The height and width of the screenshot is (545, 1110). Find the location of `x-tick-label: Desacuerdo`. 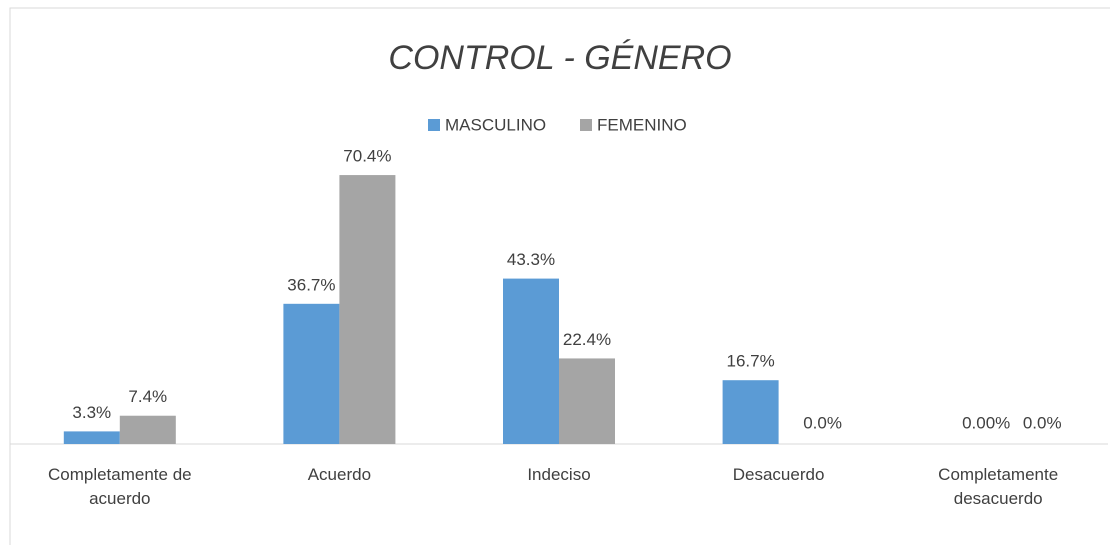

x-tick-label: Desacuerdo is located at coordinates (778, 474).